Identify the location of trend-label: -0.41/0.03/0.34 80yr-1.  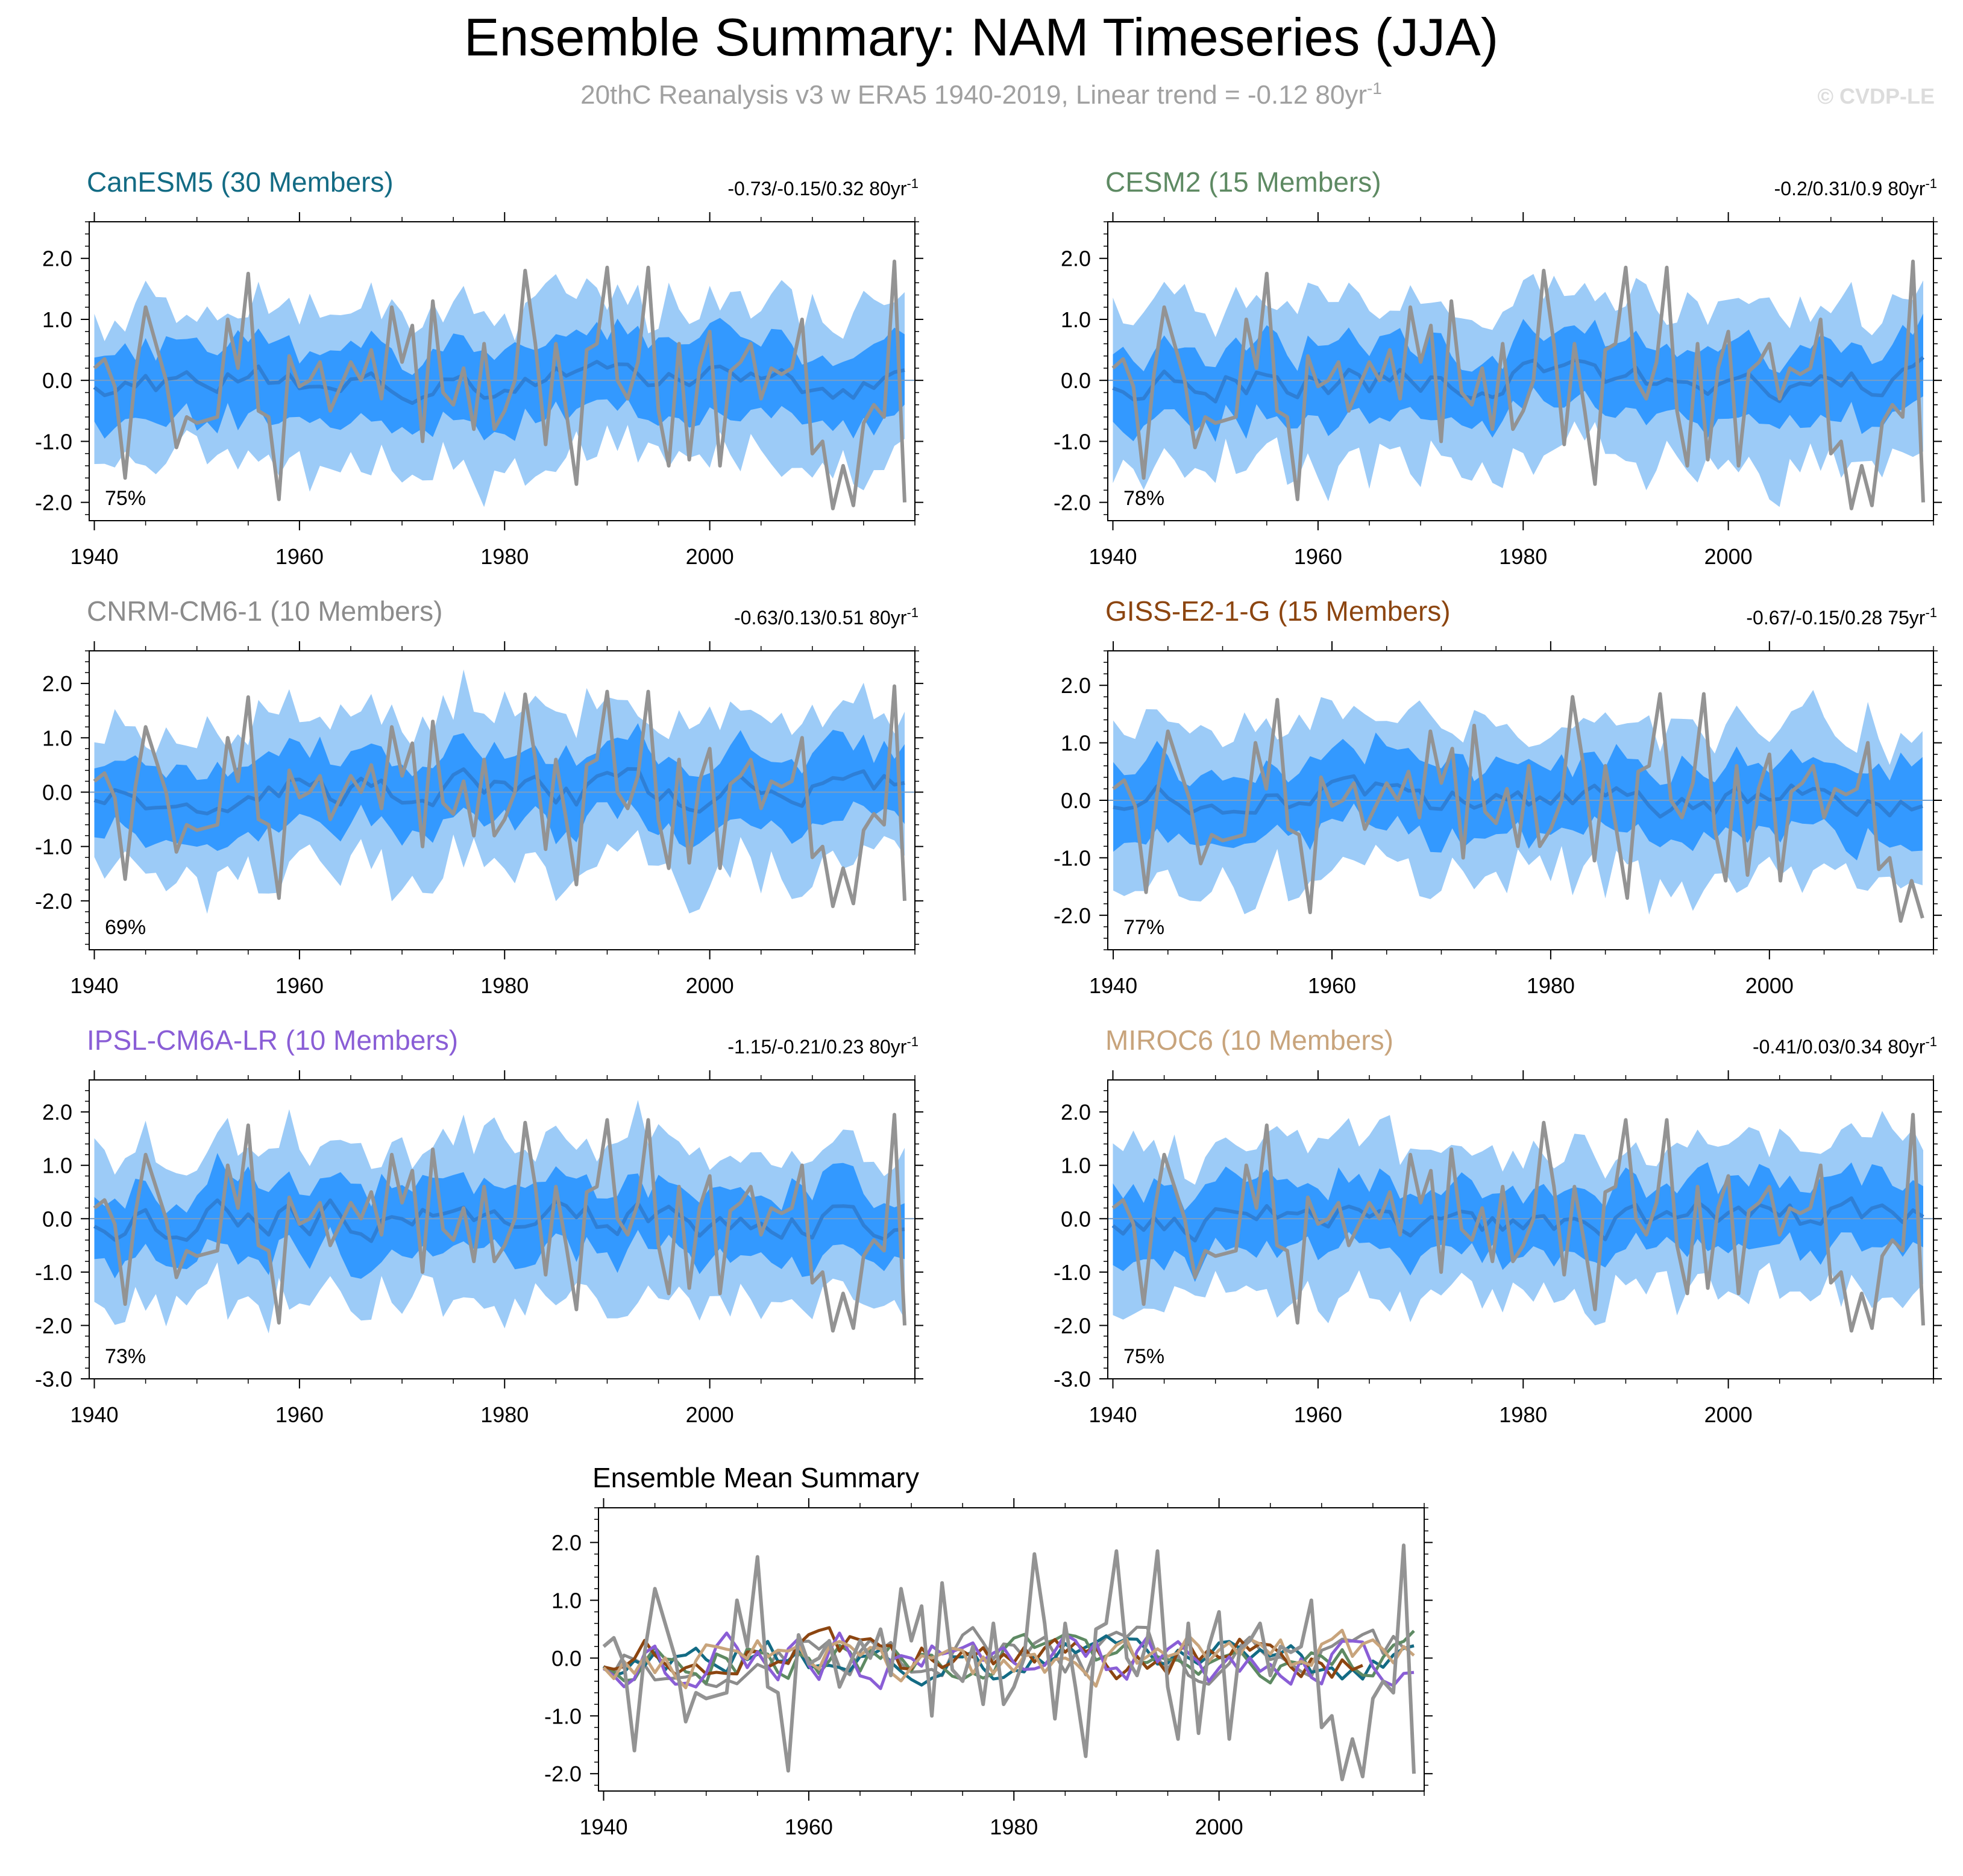
(1845, 1046).